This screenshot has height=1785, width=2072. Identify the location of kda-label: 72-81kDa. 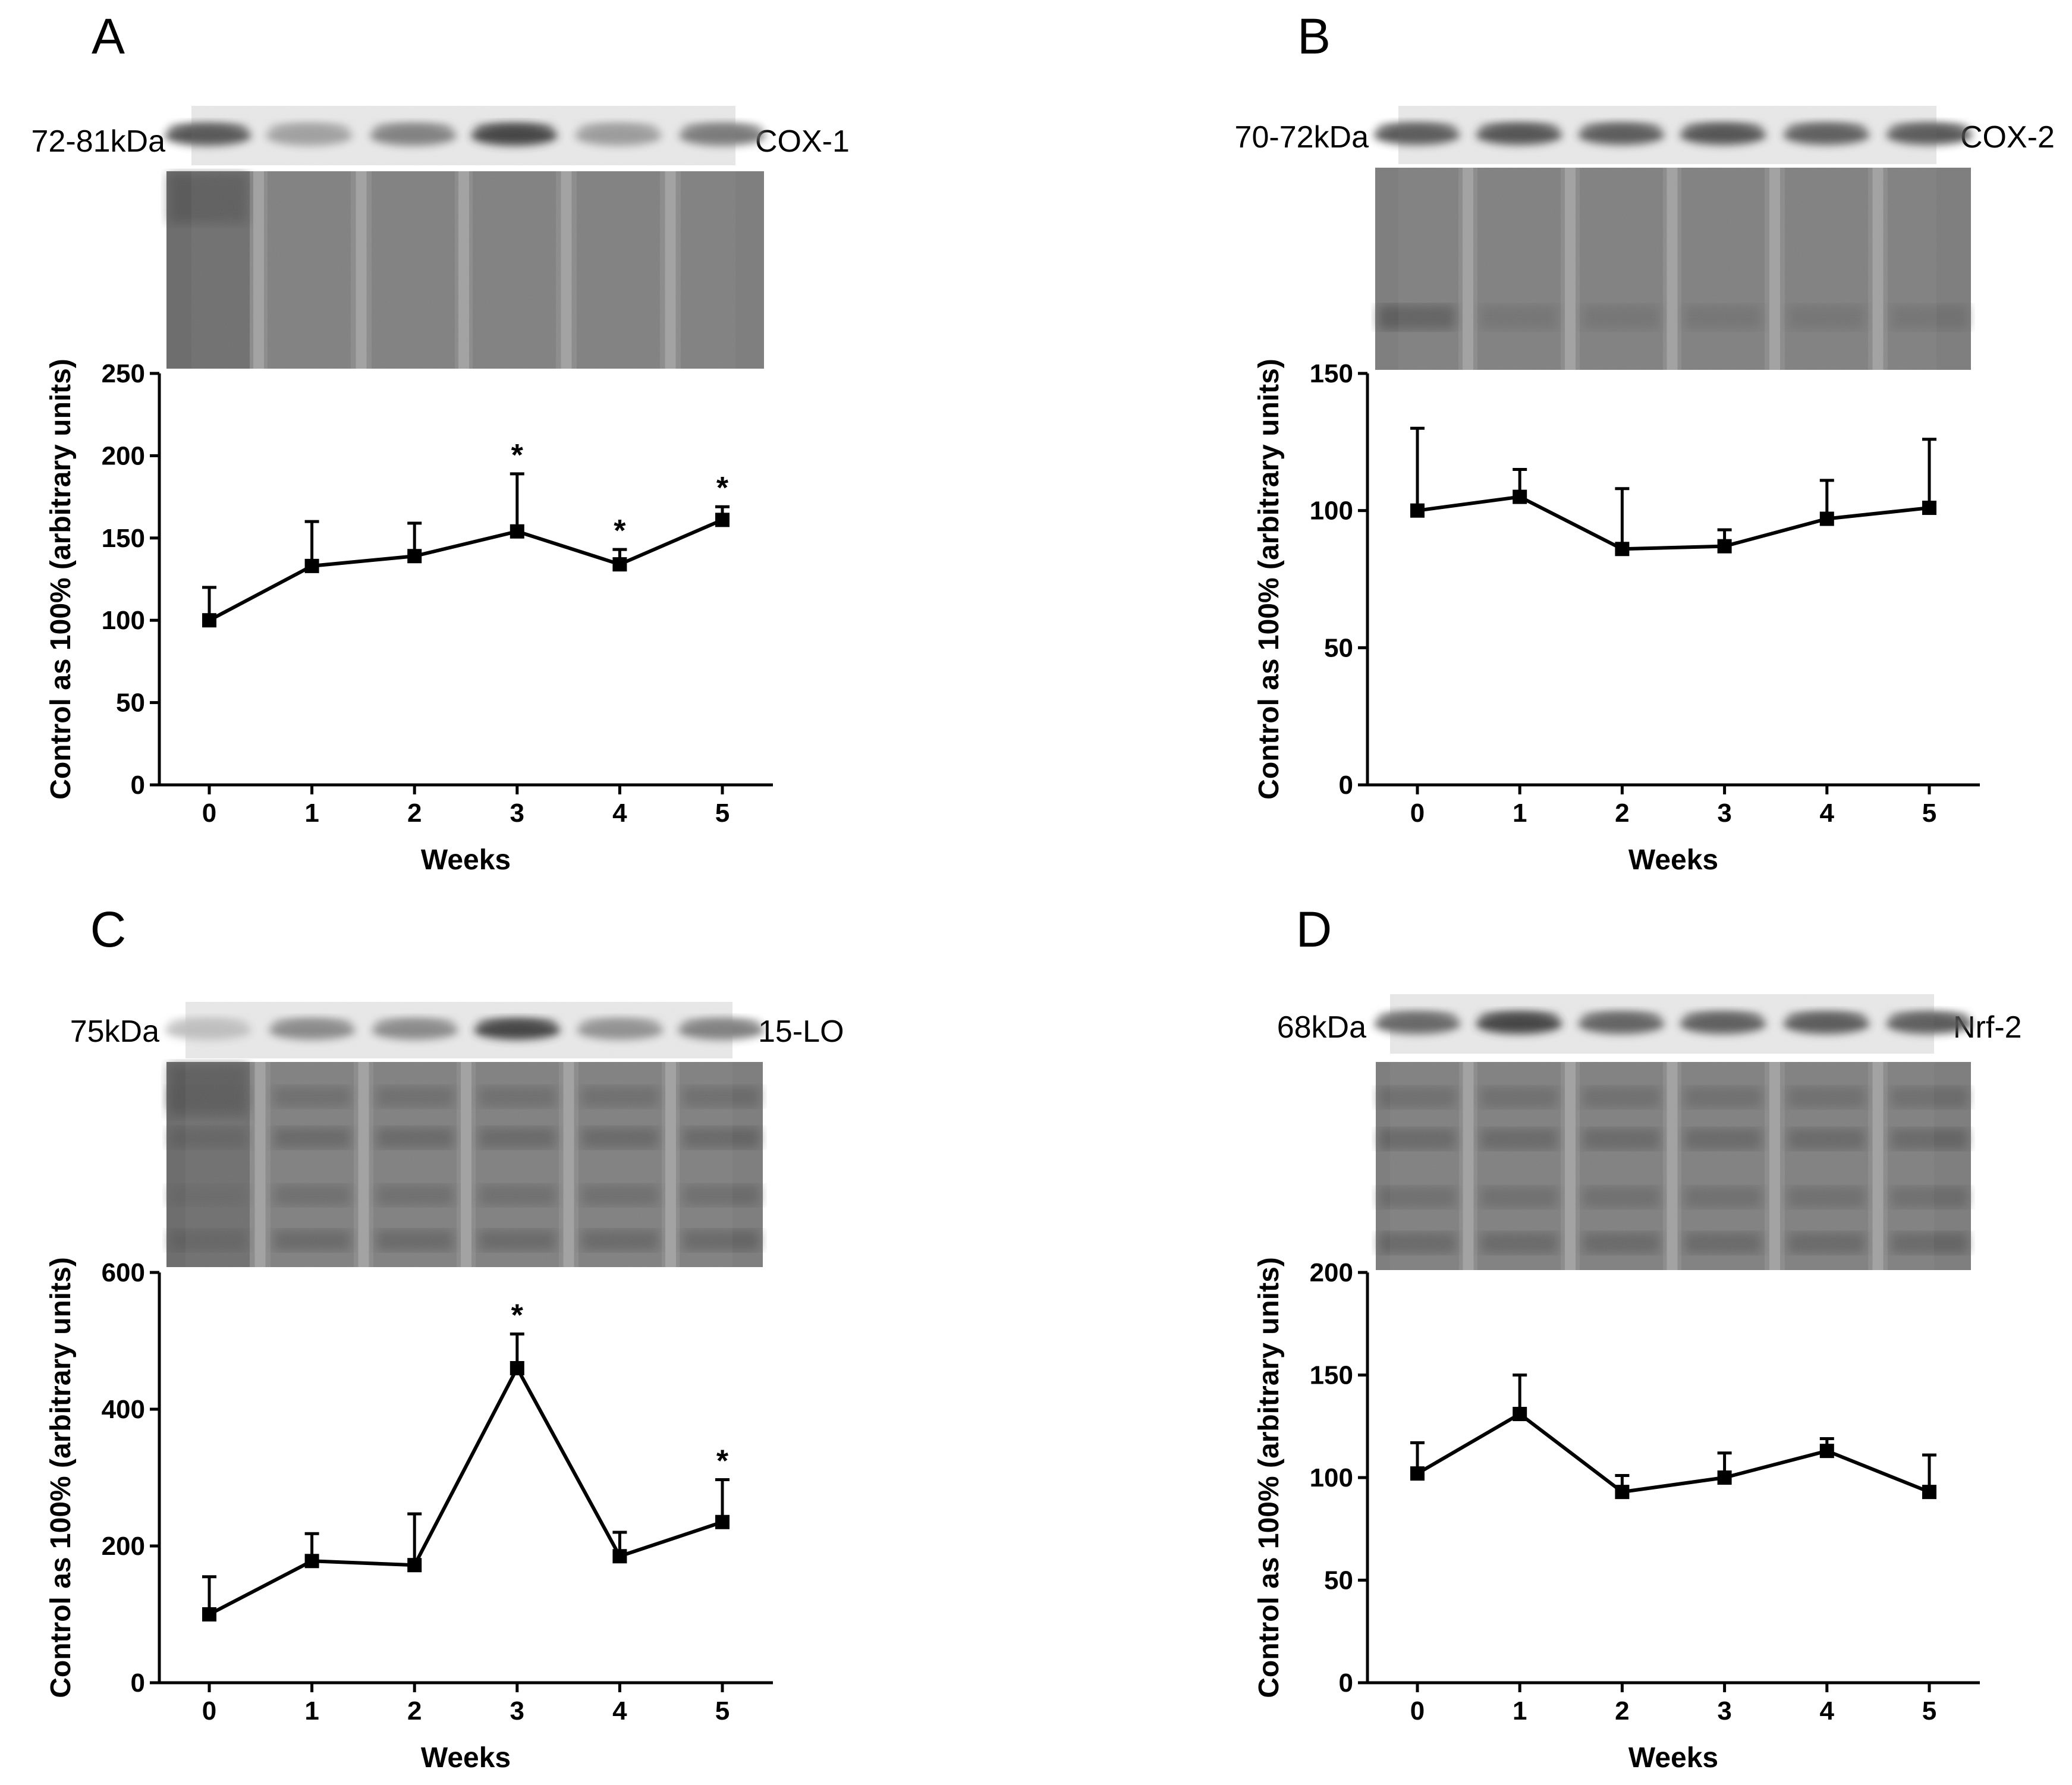
(99, 141).